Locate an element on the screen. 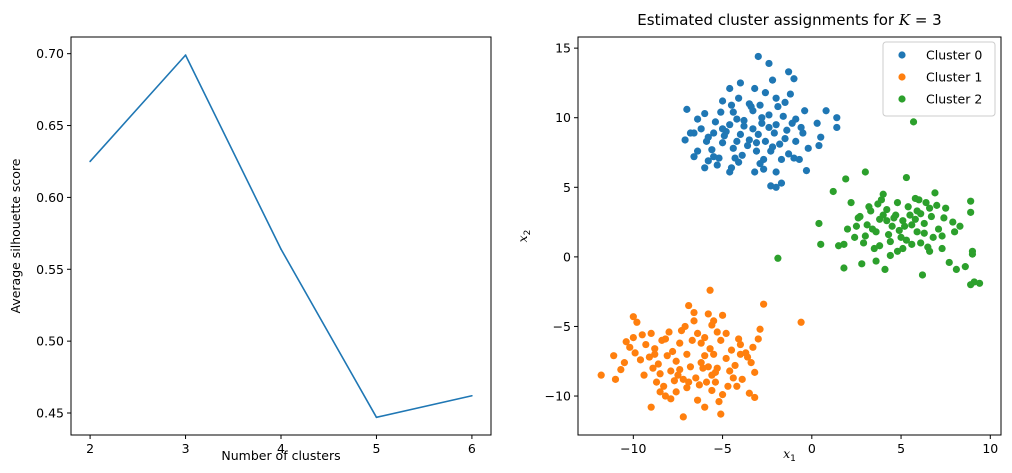 Image resolution: width=1012 pixels, height=473 pixels. silhouette-y-tick-label-1: 0.50 is located at coordinates (50, 341).